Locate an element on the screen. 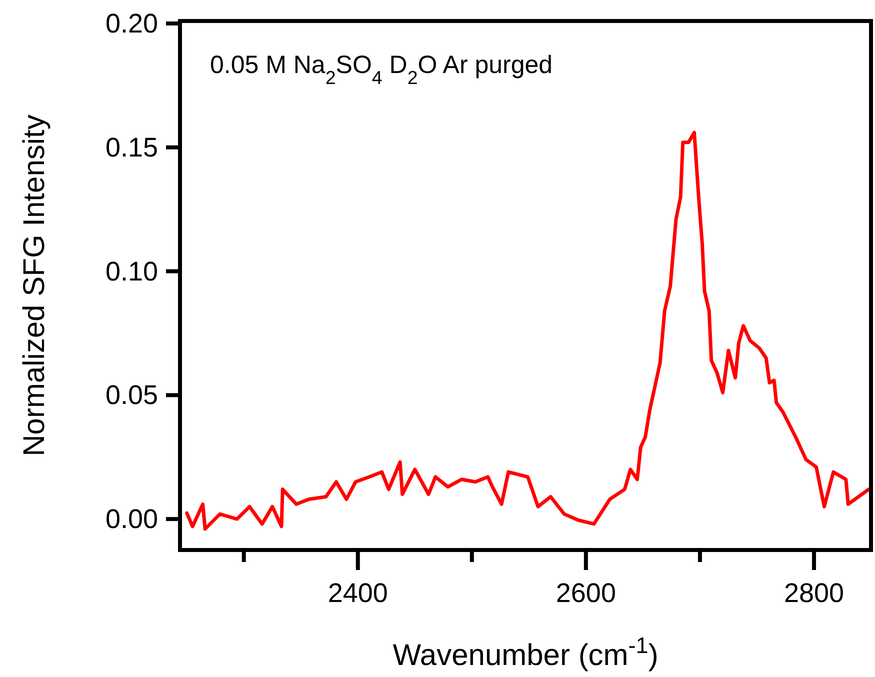  y-tick-label: 0.05 is located at coordinates (131, 395).